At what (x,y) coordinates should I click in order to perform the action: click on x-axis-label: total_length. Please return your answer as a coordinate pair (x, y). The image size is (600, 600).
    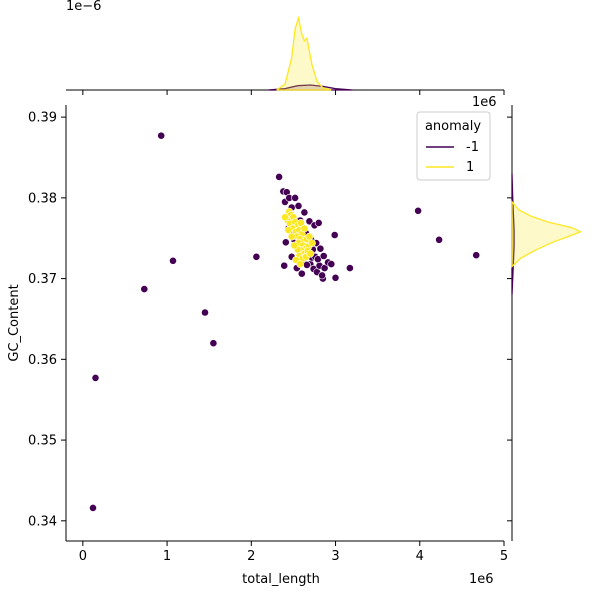
    Looking at the image, I should click on (281, 579).